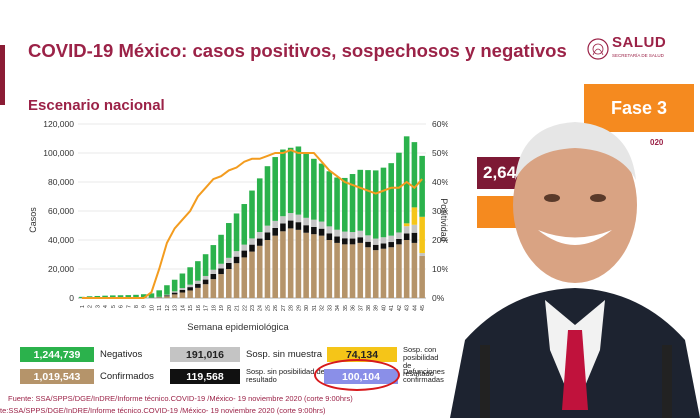 The width and height of the screenshot is (700, 418). I want to click on y-tick-label: 20,000, so click(61, 269).